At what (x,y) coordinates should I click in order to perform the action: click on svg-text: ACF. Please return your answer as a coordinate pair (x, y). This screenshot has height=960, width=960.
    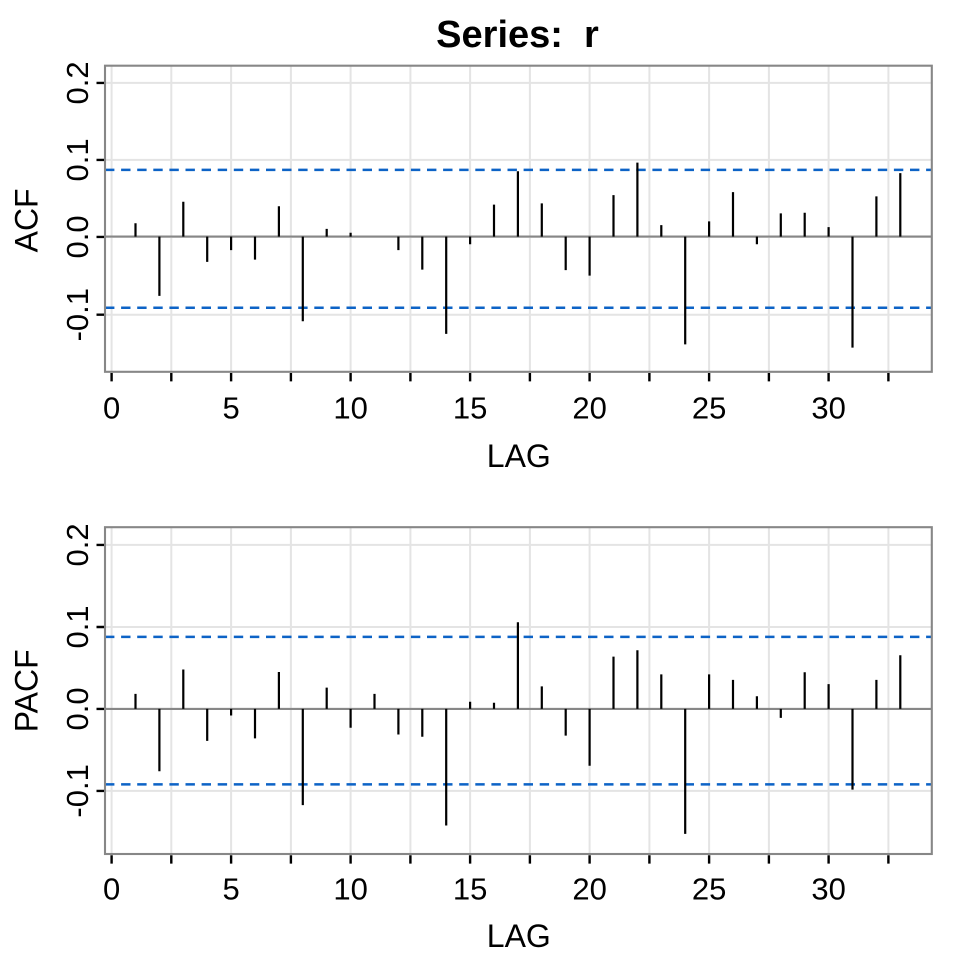
    Looking at the image, I should click on (27, 220).